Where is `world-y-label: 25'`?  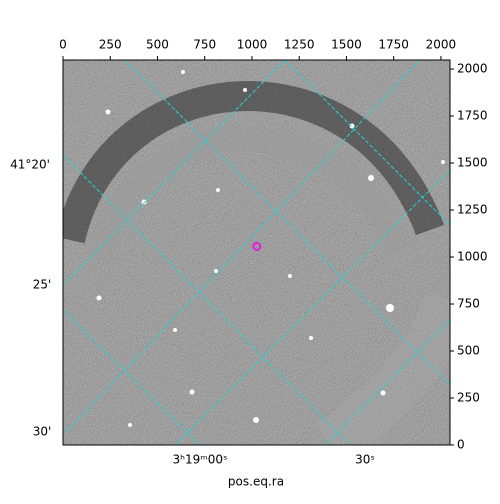 world-y-label: 25' is located at coordinates (42, 285).